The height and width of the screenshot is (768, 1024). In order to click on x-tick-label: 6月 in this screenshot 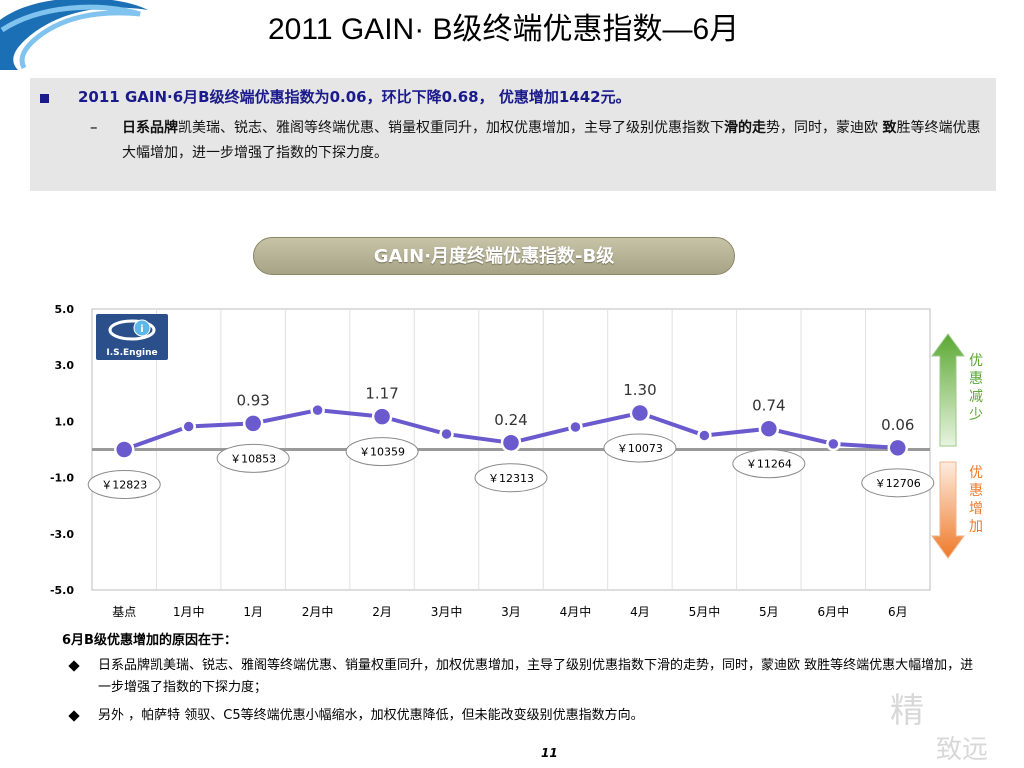, I will do `click(898, 612)`.